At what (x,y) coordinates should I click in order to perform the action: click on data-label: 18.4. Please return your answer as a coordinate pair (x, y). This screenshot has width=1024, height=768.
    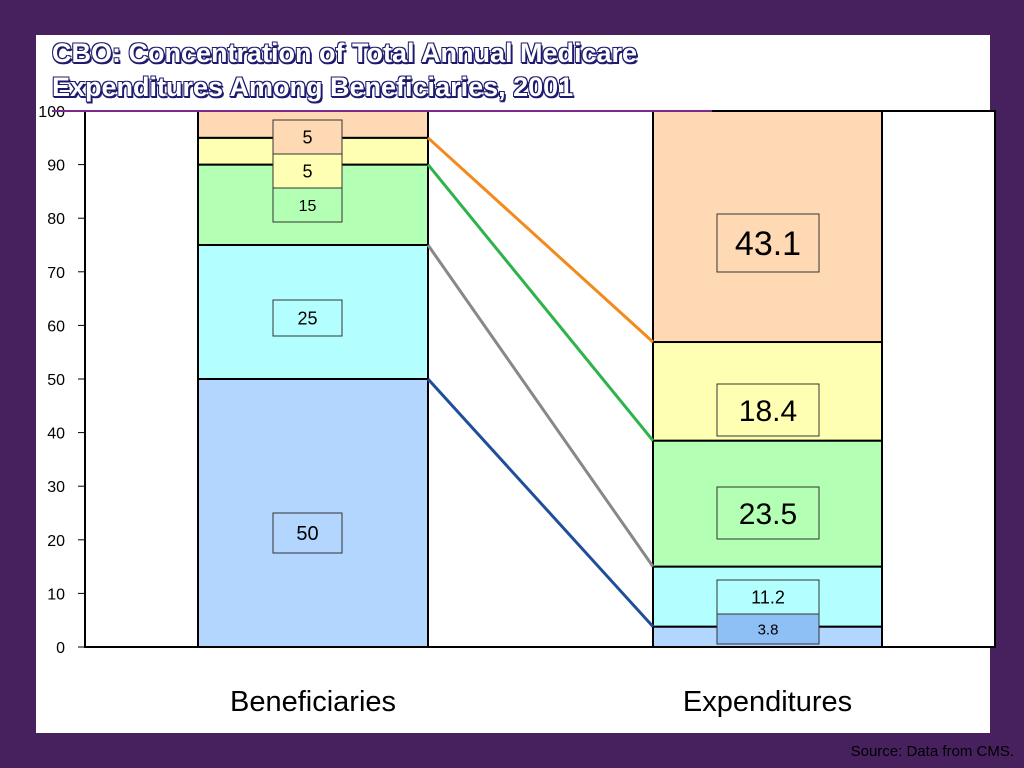
    Looking at the image, I should click on (768, 411).